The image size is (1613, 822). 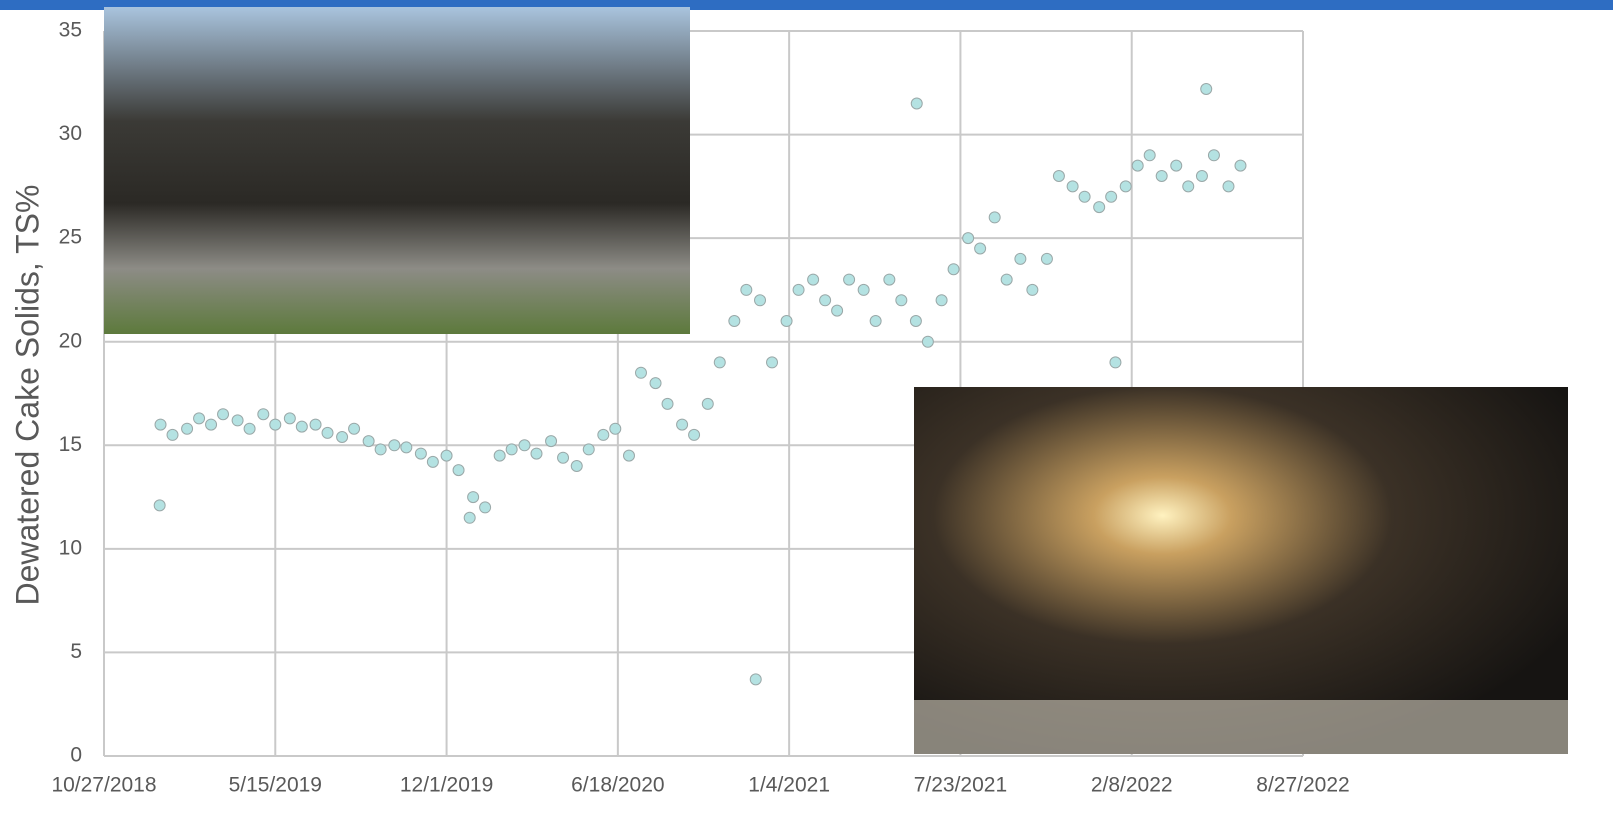 What do you see at coordinates (70, 547) in the screenshot?
I see `y-tick-label: 10` at bounding box center [70, 547].